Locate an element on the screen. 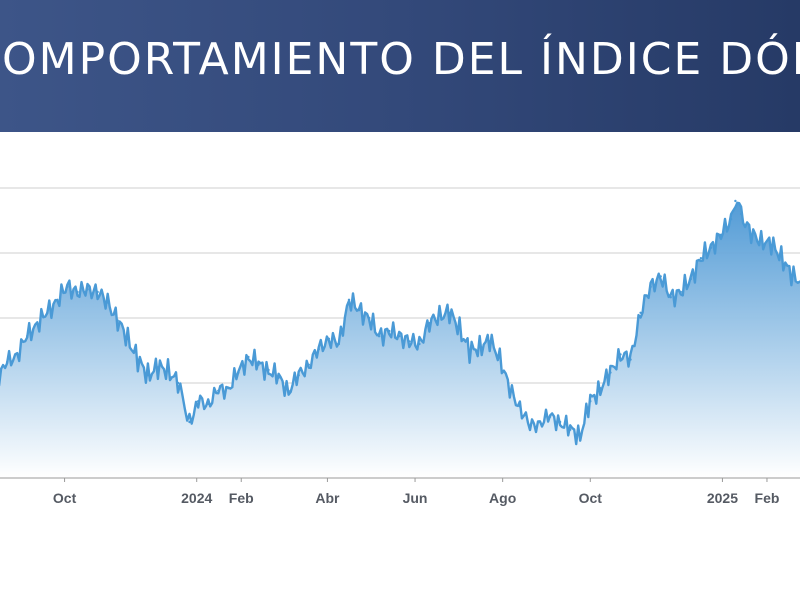 The height and width of the screenshot is (600, 800). x-tick-label-6: Oct is located at coordinates (591, 498).